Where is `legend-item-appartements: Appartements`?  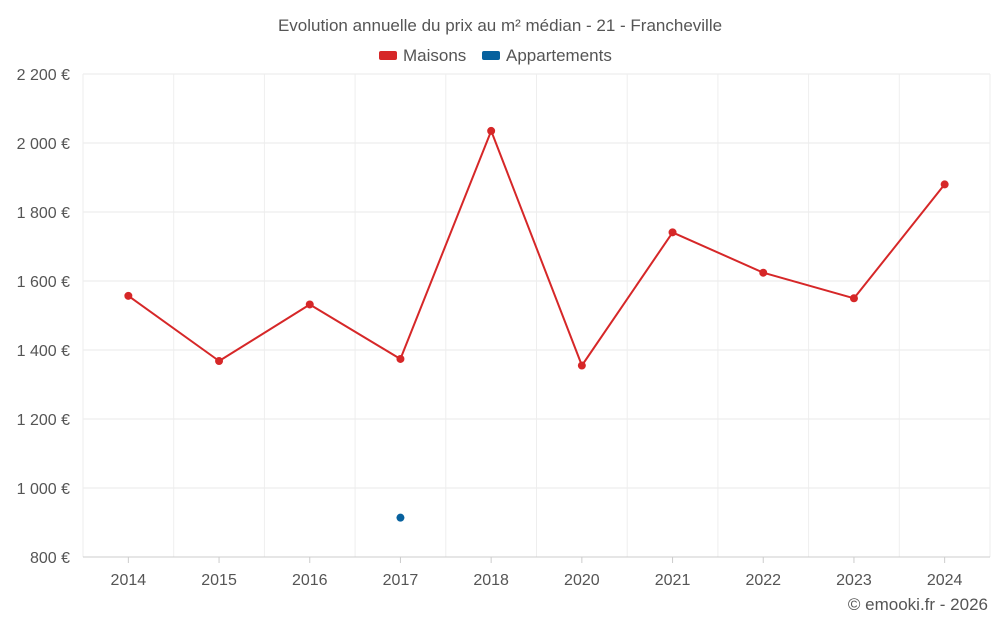 legend-item-appartements: Appartements is located at coordinates (547, 55).